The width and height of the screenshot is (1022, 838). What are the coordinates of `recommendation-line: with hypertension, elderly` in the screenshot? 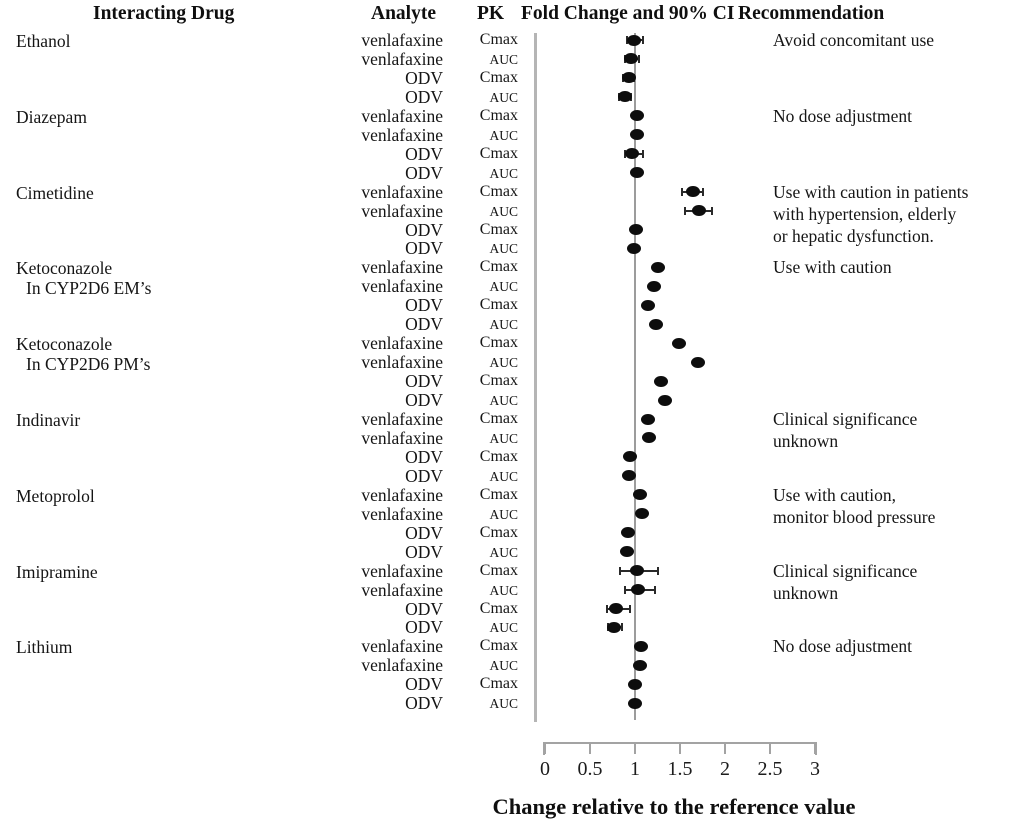 It's located at (865, 213).